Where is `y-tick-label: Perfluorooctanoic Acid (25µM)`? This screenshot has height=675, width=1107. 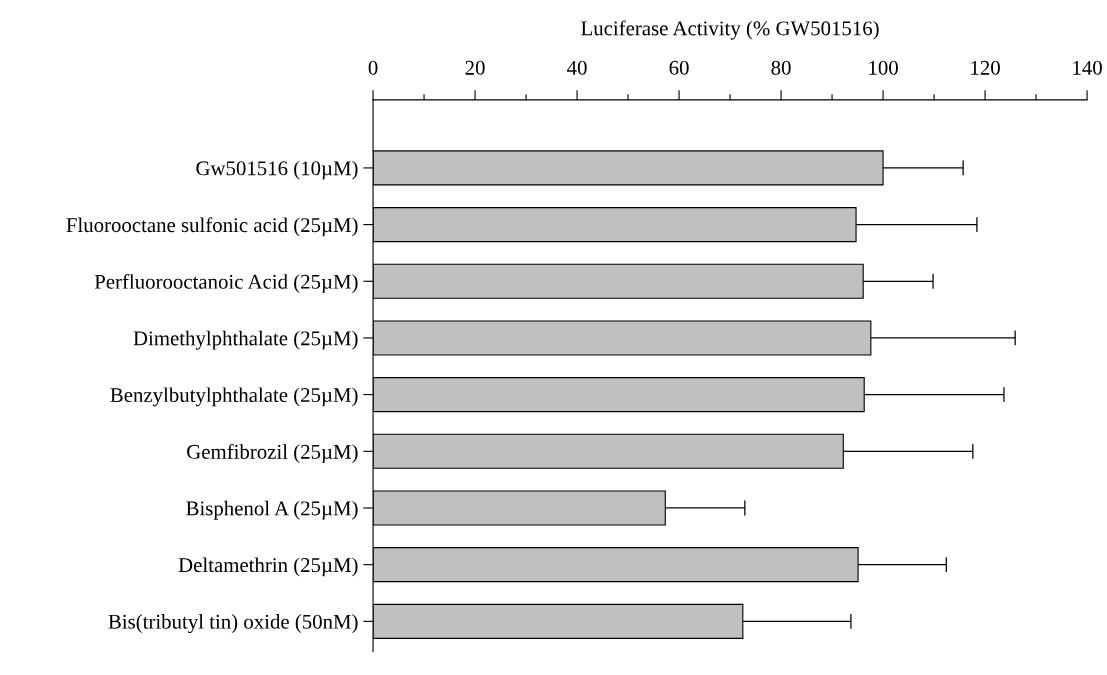 y-tick-label: Perfluorooctanoic Acid (25µM) is located at coordinates (226, 283).